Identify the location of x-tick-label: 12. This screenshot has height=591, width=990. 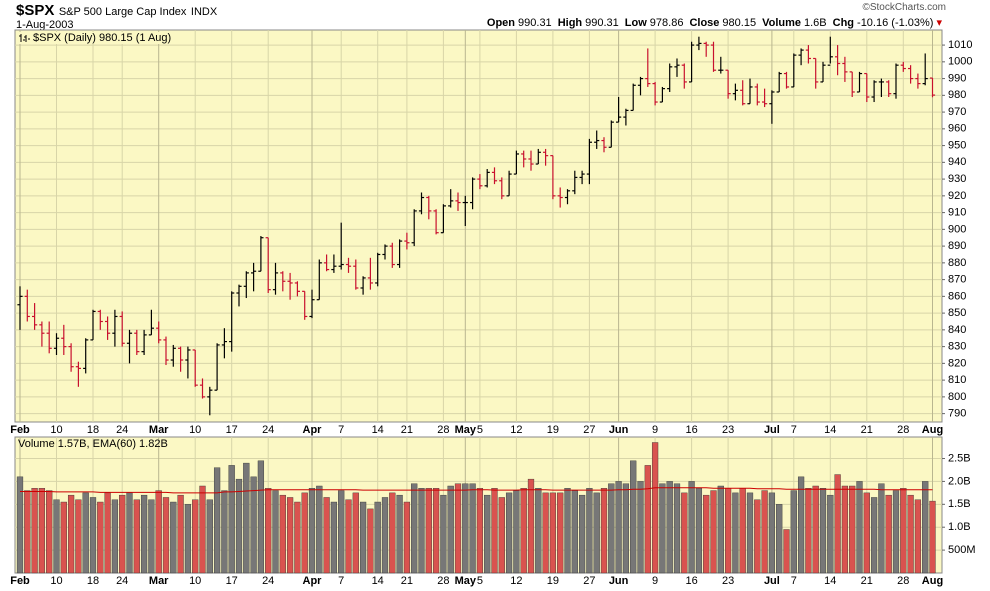
(516, 430).